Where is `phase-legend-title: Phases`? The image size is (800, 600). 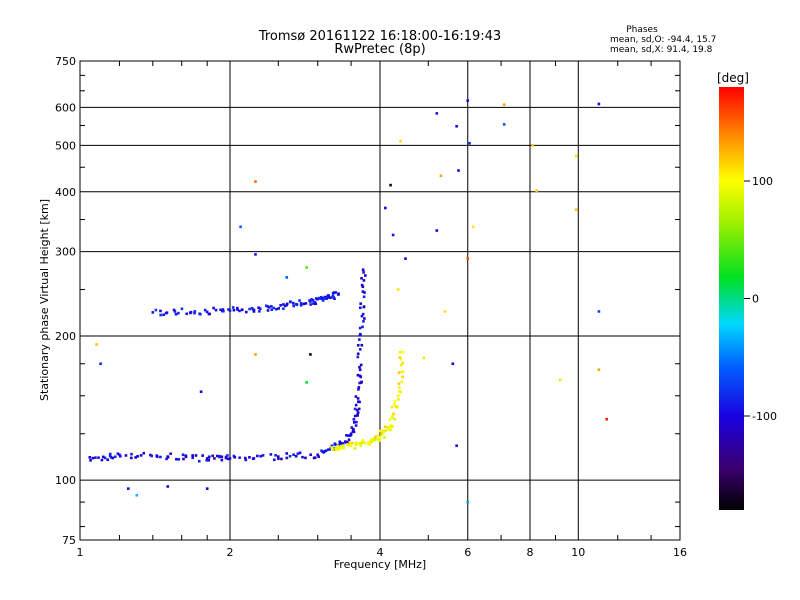
phase-legend-title: Phases is located at coordinates (642, 30).